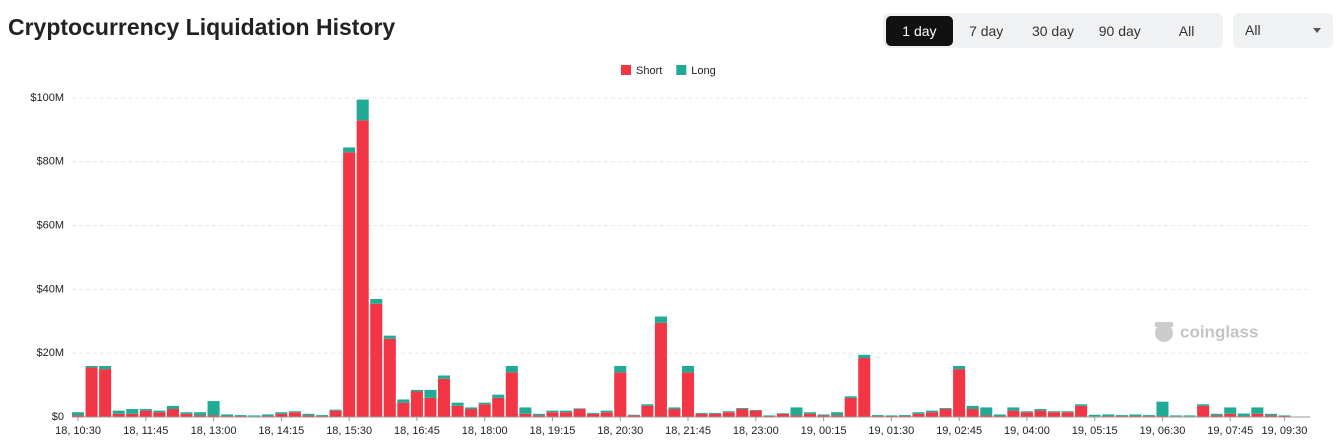 Image resolution: width=1343 pixels, height=447 pixels. What do you see at coordinates (50, 162) in the screenshot?
I see `y-tick-label: $80M` at bounding box center [50, 162].